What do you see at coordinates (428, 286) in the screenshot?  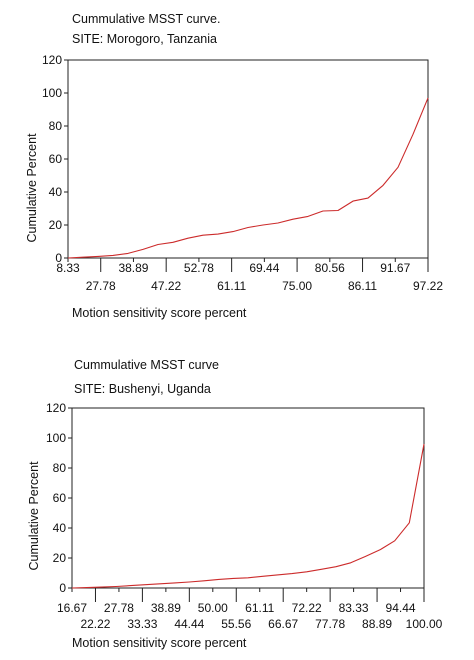 I see `chart-1-x-tick-label: 97.22` at bounding box center [428, 286].